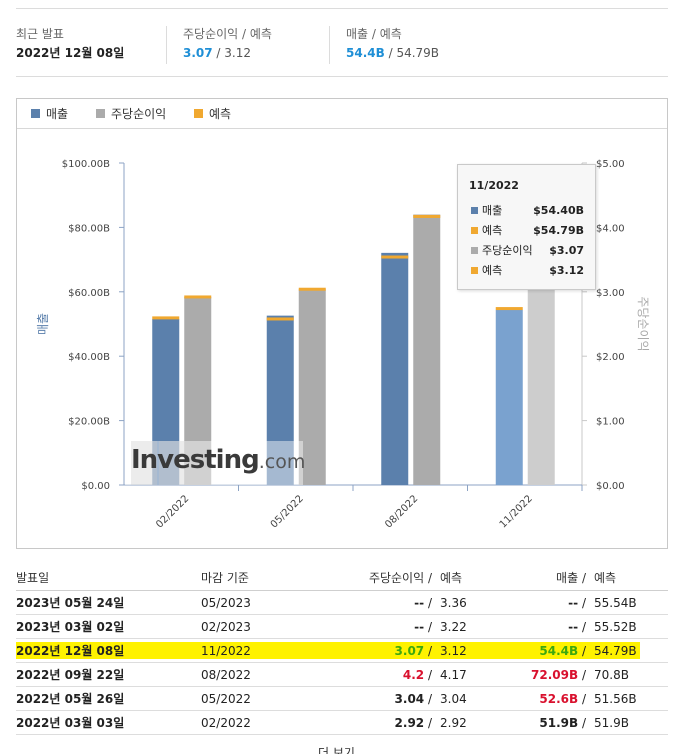 The width and height of the screenshot is (679, 754). Describe the element at coordinates (226, 723) in the screenshot. I see `period-end: 02/2022` at that location.